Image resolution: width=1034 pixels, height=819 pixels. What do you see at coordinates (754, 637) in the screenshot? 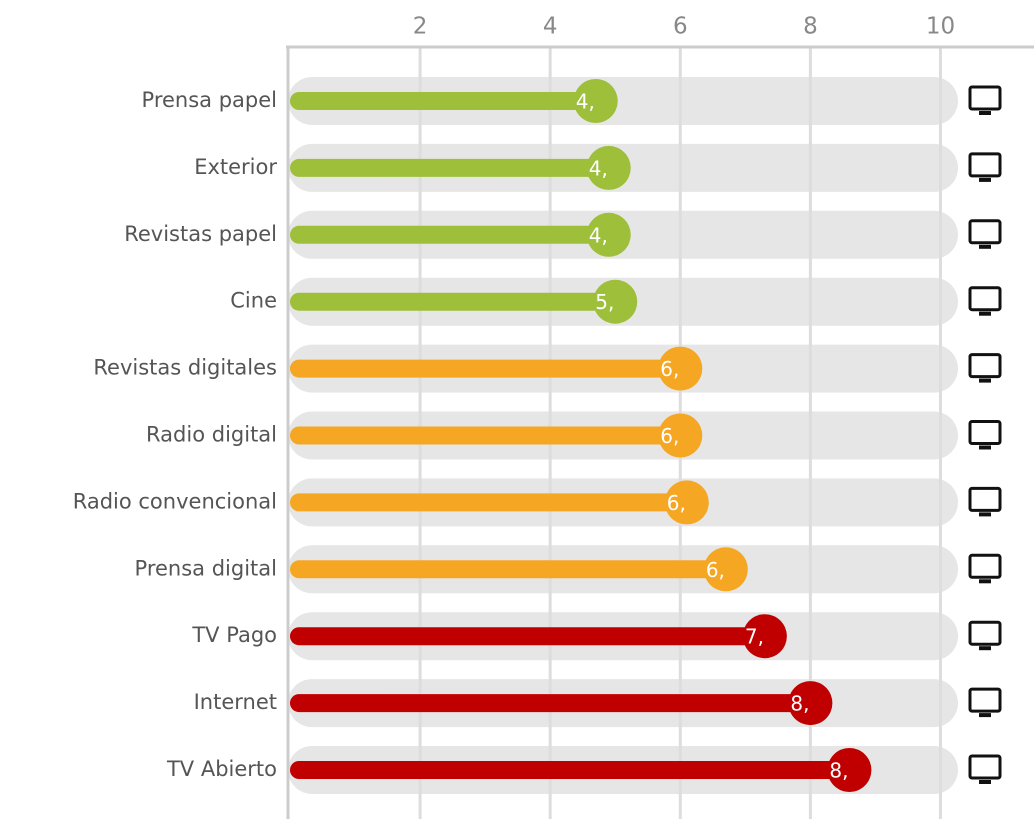
I see `value-label: 7,` at bounding box center [754, 637].